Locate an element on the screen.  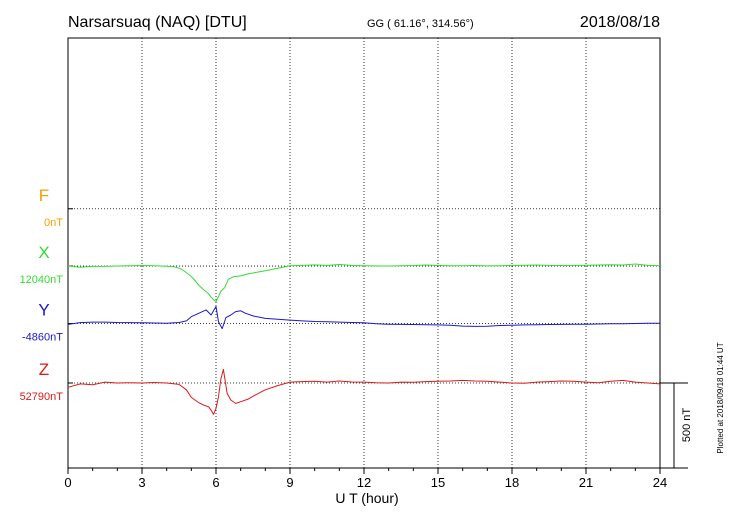
station-title: Narsarsuaq (NAQ) [DTU] is located at coordinates (157, 22).